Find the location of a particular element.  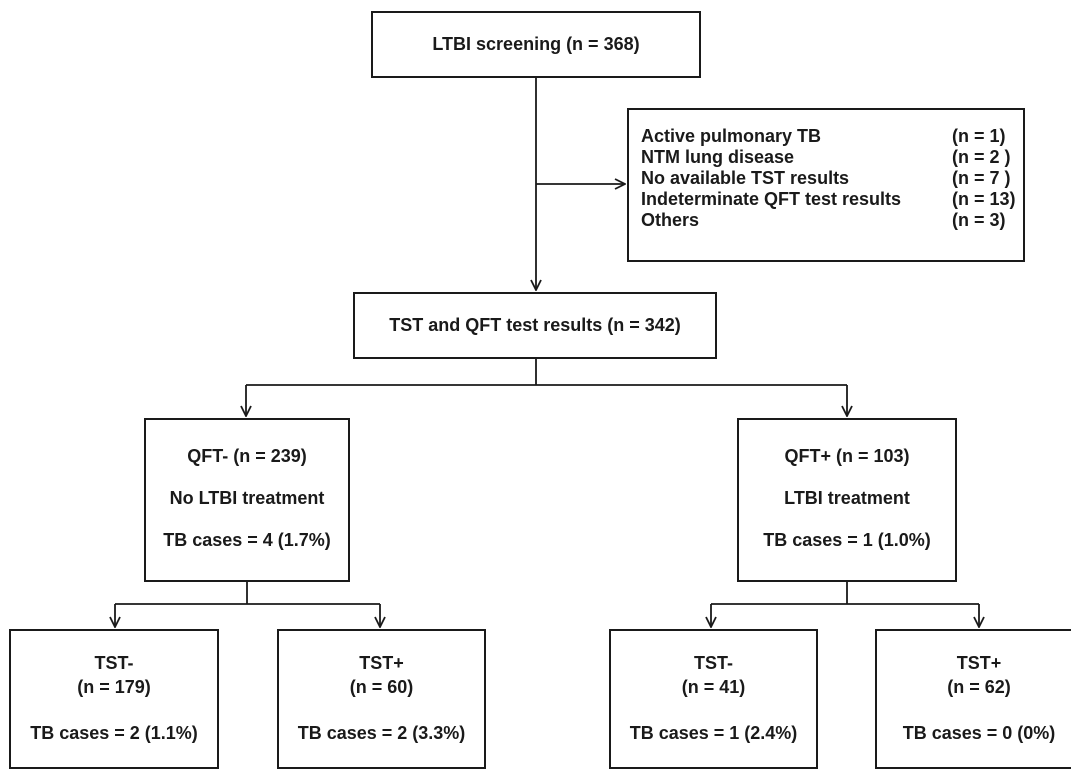

excluded-reason: Others is located at coordinates (670, 220).